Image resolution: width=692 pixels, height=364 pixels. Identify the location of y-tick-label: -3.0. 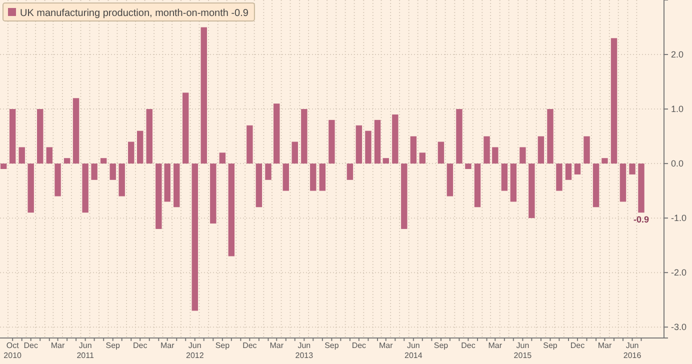
(679, 327).